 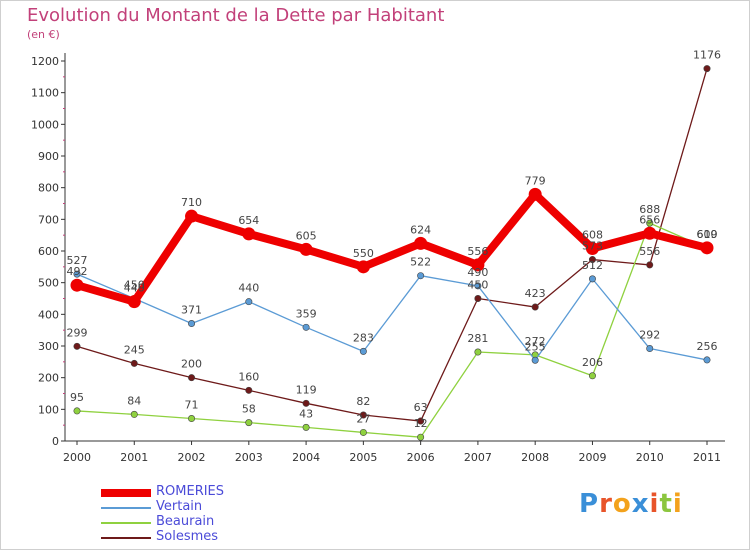 I want to click on data-label: 440, so click(x=248, y=288).